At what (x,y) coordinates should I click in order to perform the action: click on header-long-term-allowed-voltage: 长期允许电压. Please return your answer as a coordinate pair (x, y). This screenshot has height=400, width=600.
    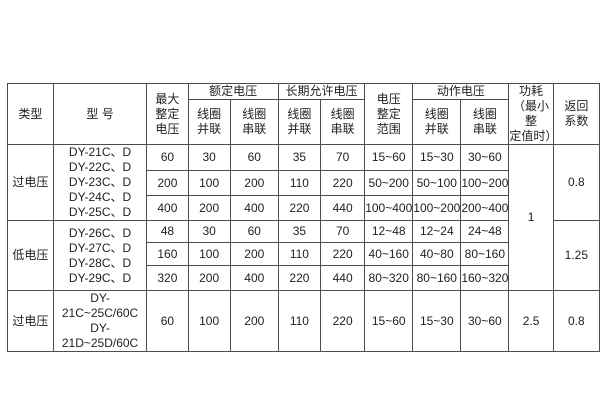
    Looking at the image, I should click on (321, 91).